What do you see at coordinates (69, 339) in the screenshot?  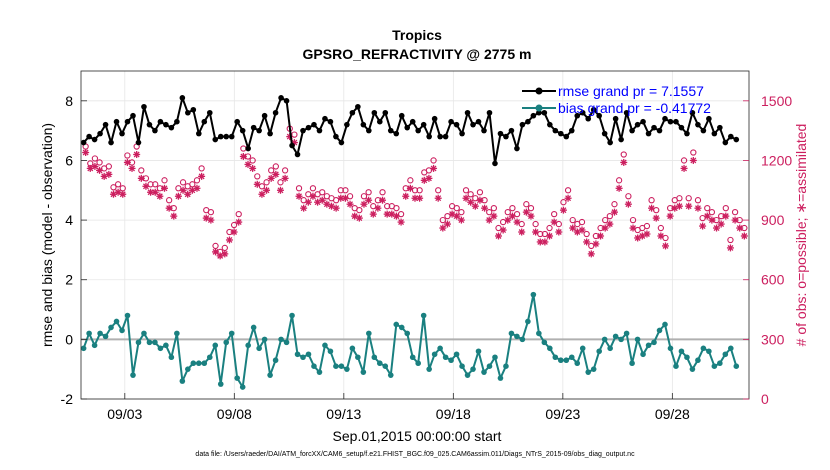 I see `y-tick-label-left: 0` at bounding box center [69, 339].